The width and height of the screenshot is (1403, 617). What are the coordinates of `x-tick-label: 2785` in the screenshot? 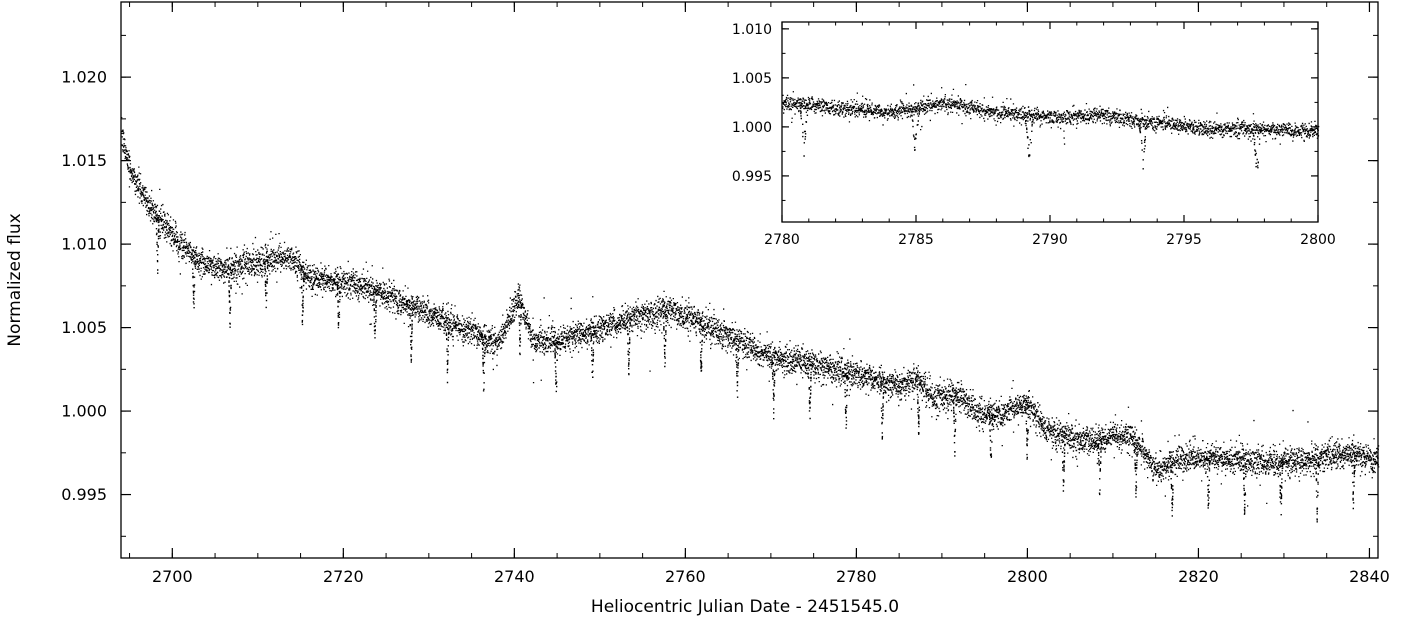 It's located at (916, 240).